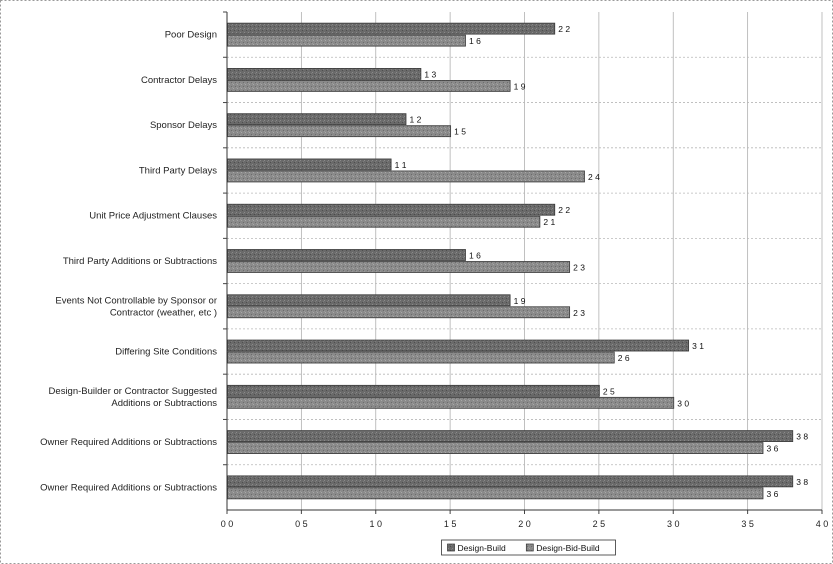 Image resolution: width=833 pixels, height=564 pixels. What do you see at coordinates (594, 177) in the screenshot?
I see `data-label: 2 4` at bounding box center [594, 177].